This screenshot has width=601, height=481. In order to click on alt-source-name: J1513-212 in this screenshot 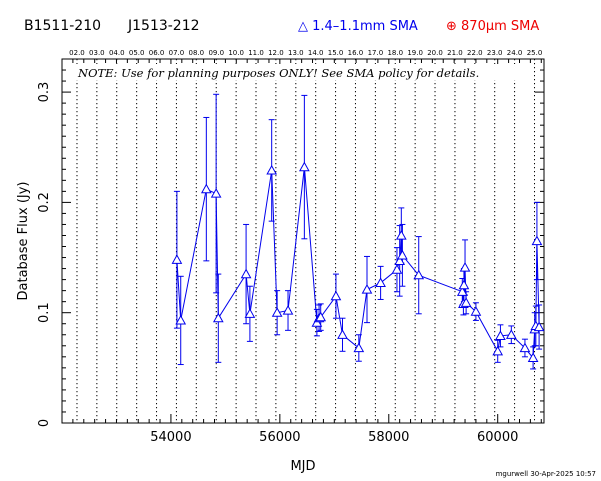, I will do `click(163, 26)`.